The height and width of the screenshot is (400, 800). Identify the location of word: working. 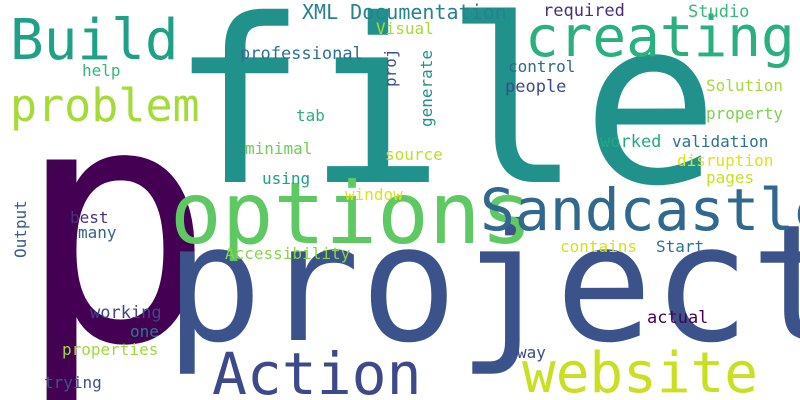
(126, 313).